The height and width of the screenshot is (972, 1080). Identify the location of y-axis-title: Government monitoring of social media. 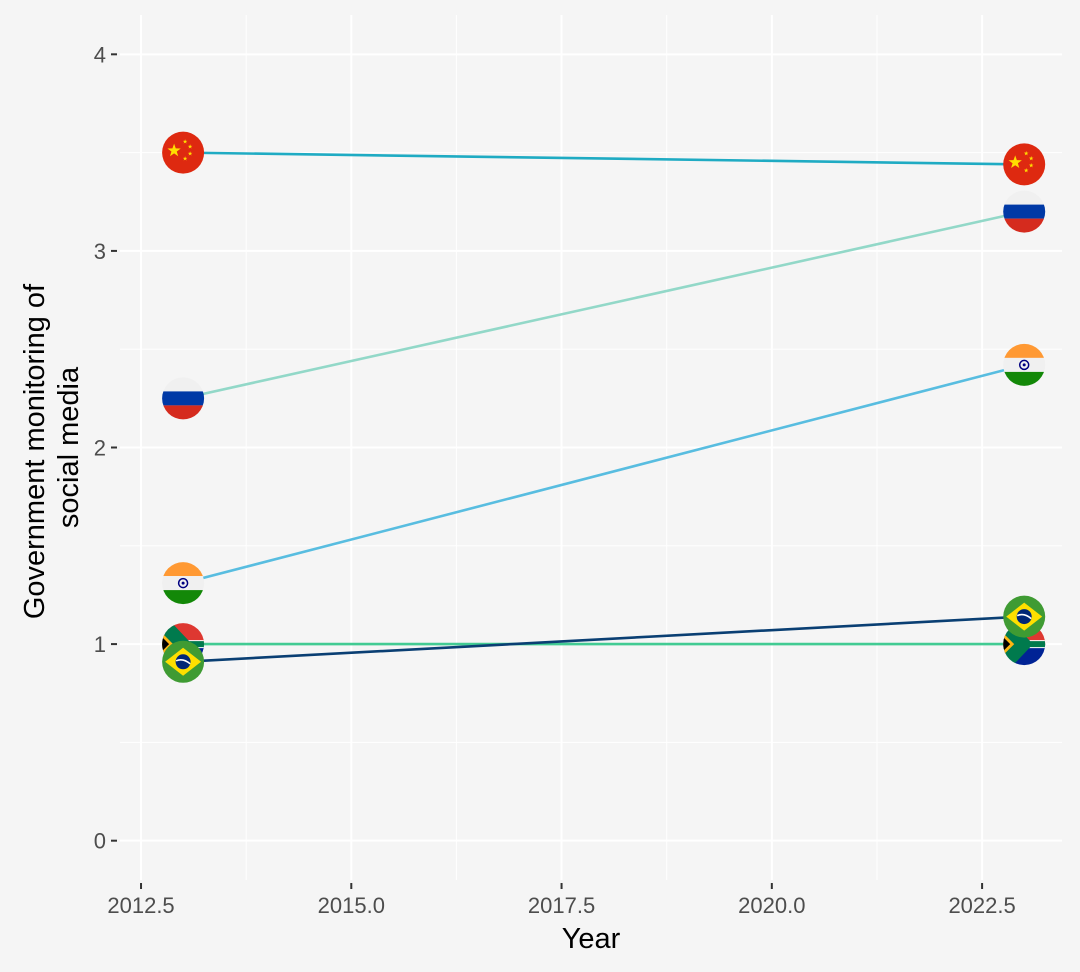
(52, 447).